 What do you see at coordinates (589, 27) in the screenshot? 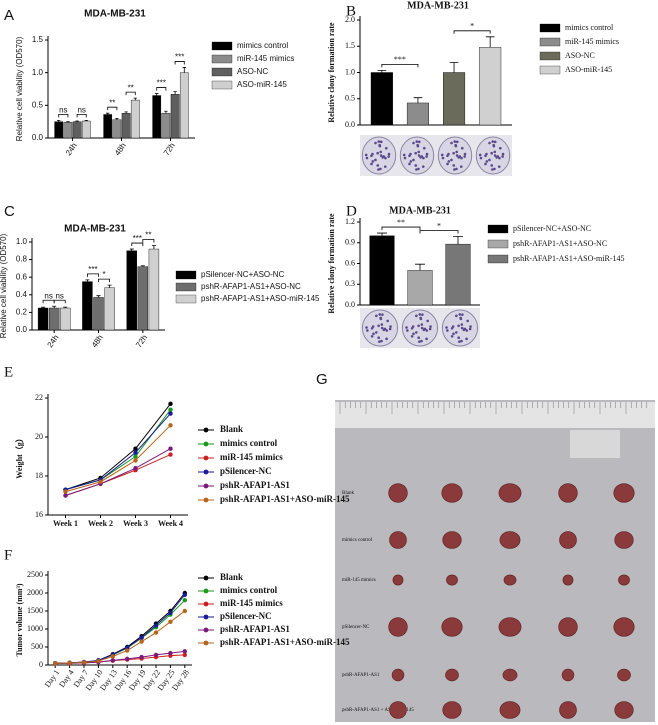
I see `legend-label: mimics control` at bounding box center [589, 27].